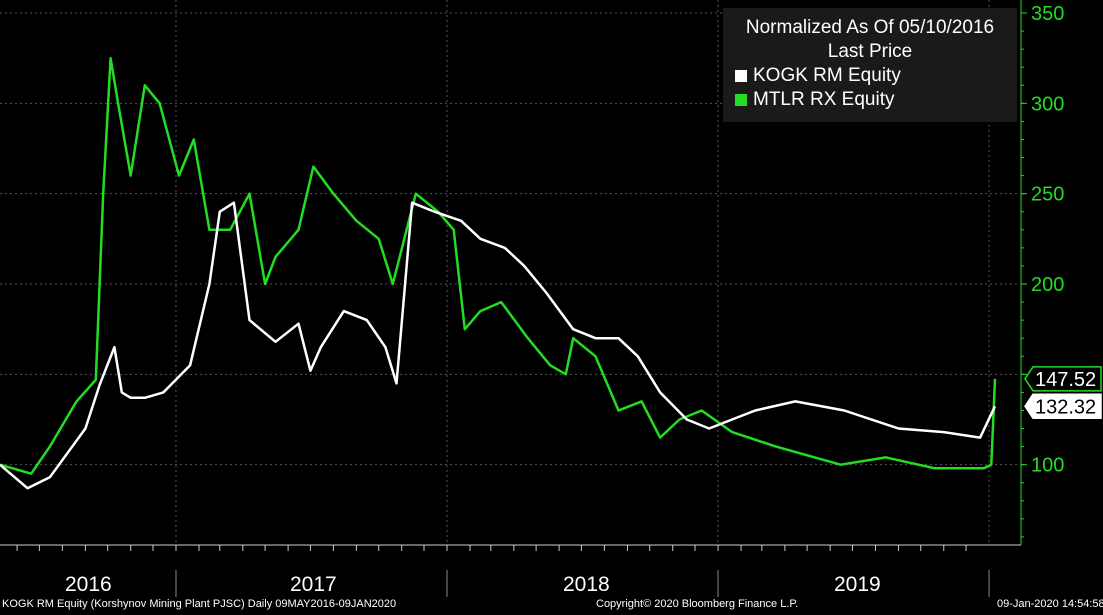  I want to click on x-axis, so click(510, 570).